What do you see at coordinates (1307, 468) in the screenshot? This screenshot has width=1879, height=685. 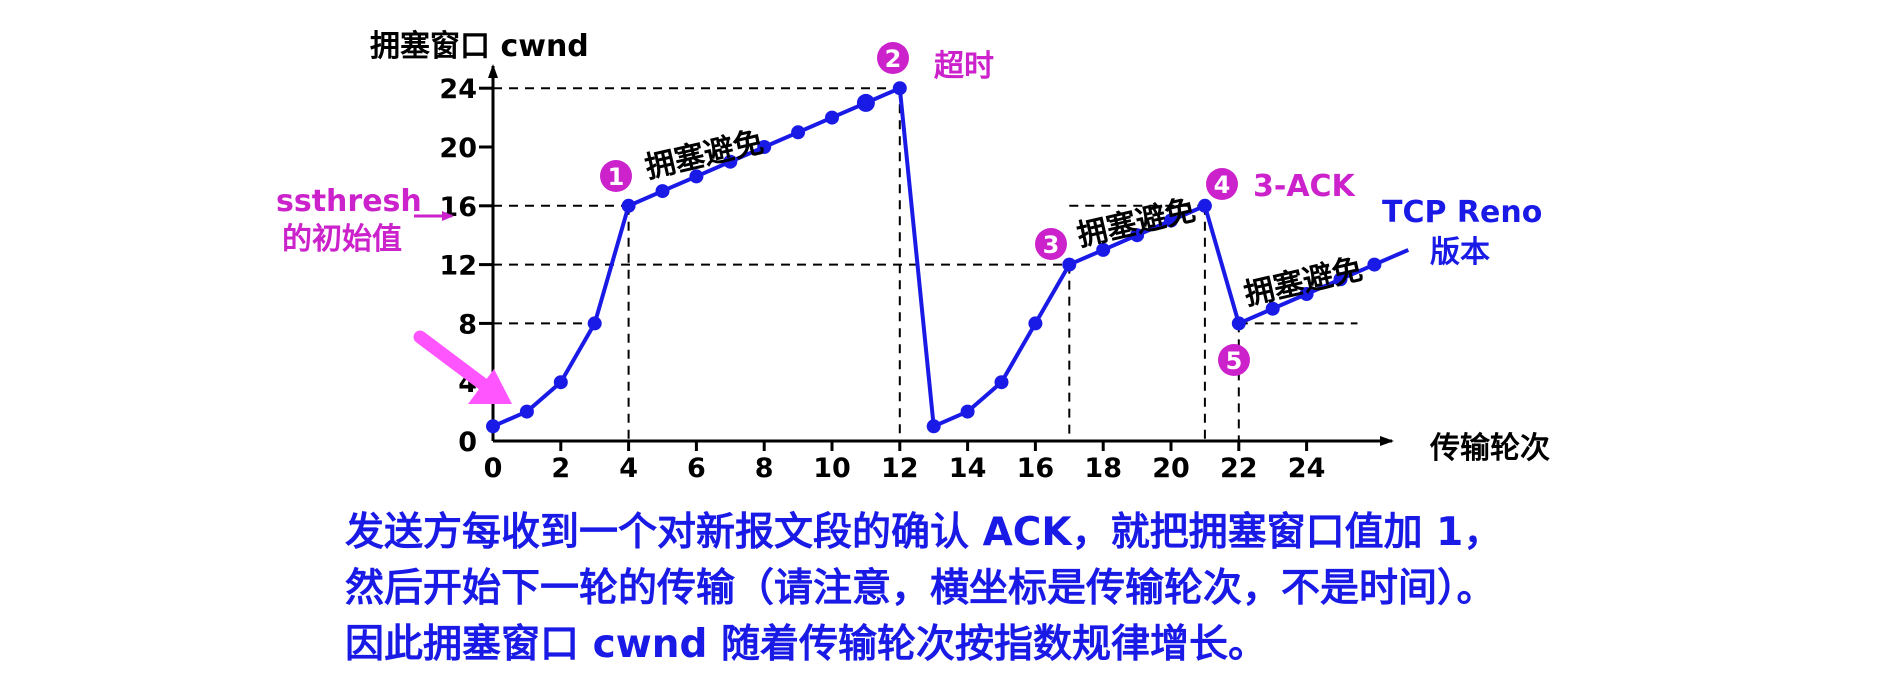 I see `x-tick-label-24: 24` at bounding box center [1307, 468].